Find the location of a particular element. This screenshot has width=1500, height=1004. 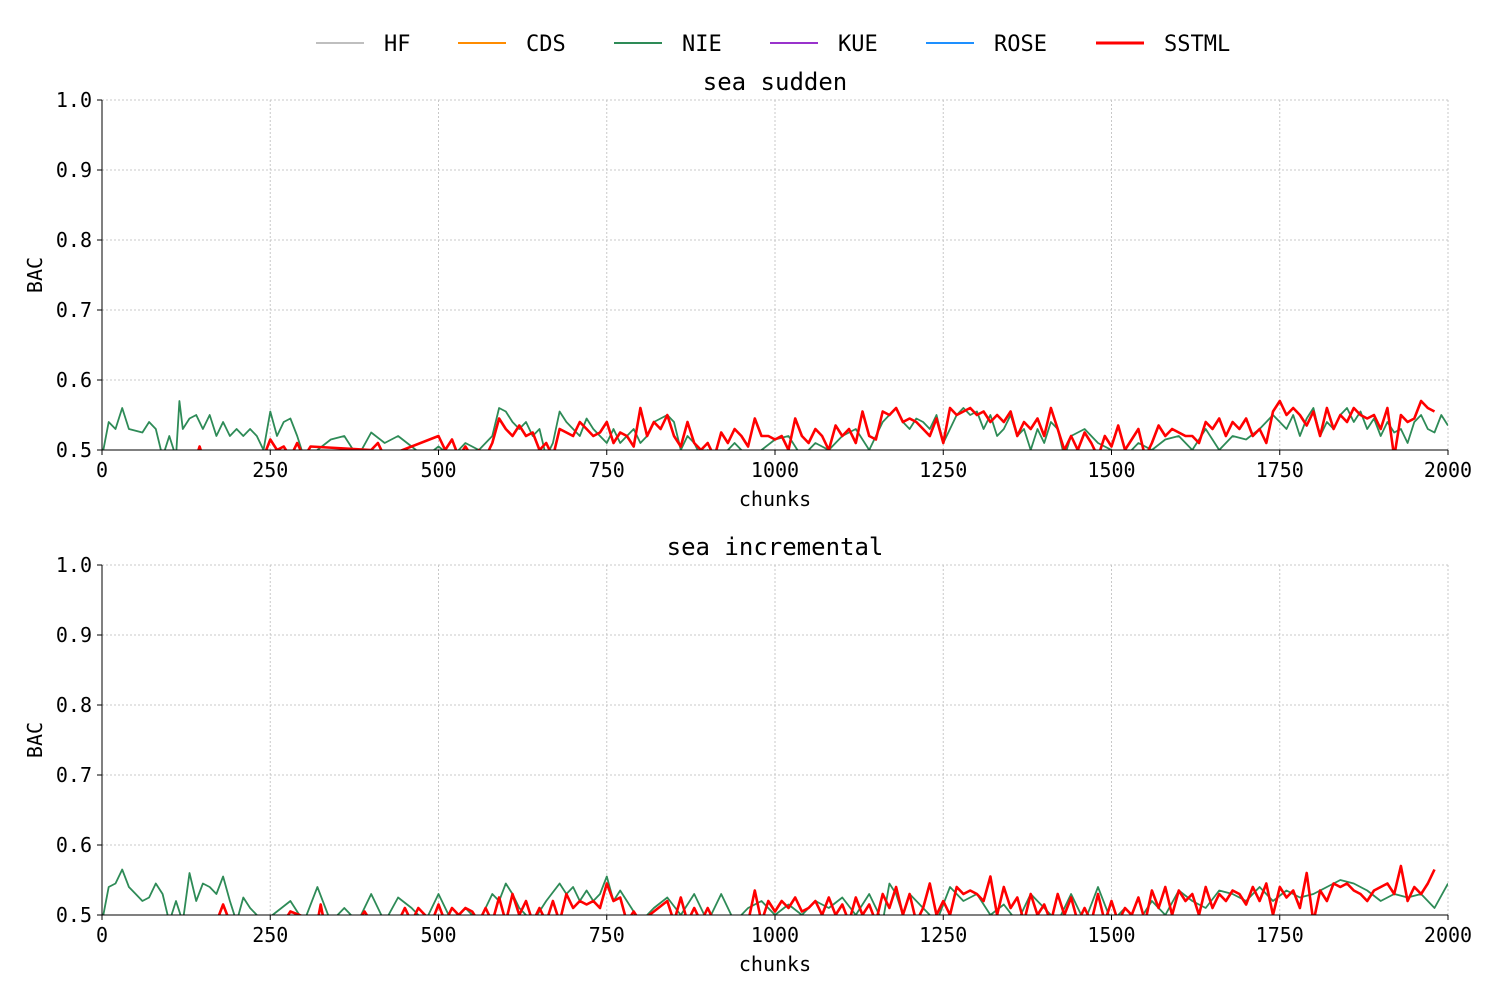

legend-item-hf: HF is located at coordinates (363, 44).